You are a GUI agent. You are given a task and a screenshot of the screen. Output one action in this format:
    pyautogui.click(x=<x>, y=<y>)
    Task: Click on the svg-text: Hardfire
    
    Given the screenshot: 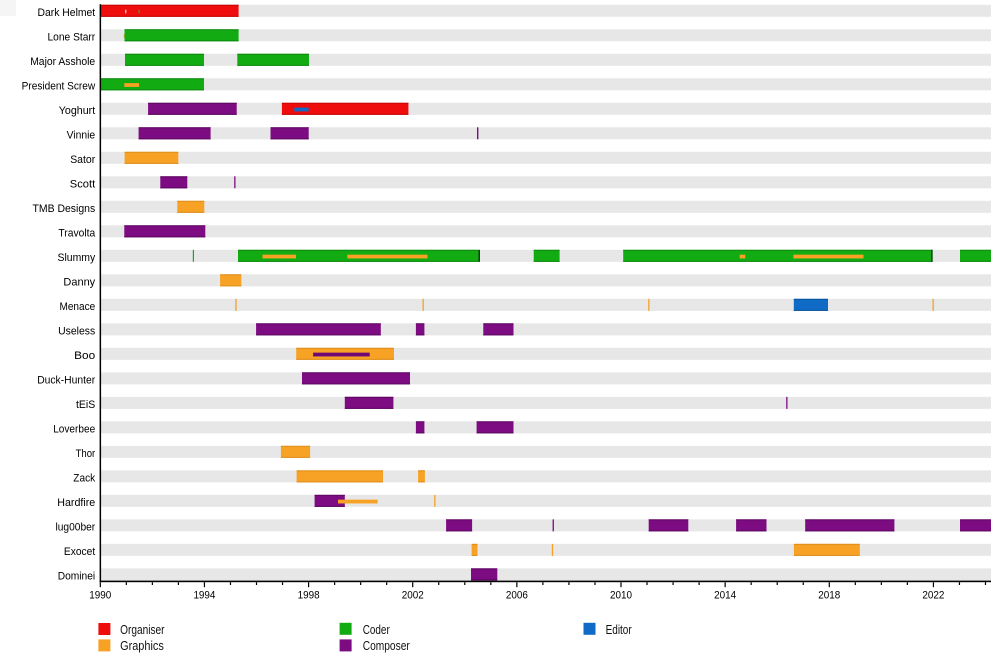 What is the action you would take?
    pyautogui.click(x=76, y=503)
    